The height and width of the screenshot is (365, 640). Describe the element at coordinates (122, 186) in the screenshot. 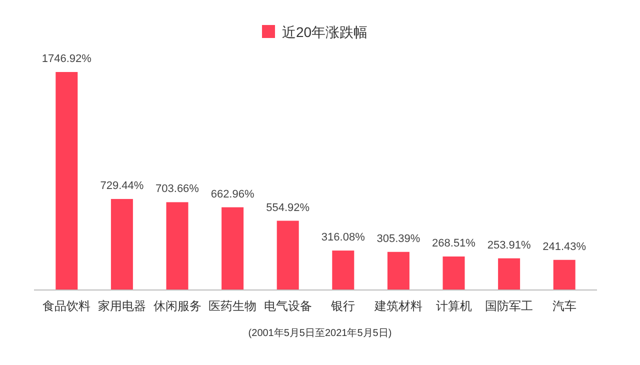

I see `data-label: 729.44%` at that location.